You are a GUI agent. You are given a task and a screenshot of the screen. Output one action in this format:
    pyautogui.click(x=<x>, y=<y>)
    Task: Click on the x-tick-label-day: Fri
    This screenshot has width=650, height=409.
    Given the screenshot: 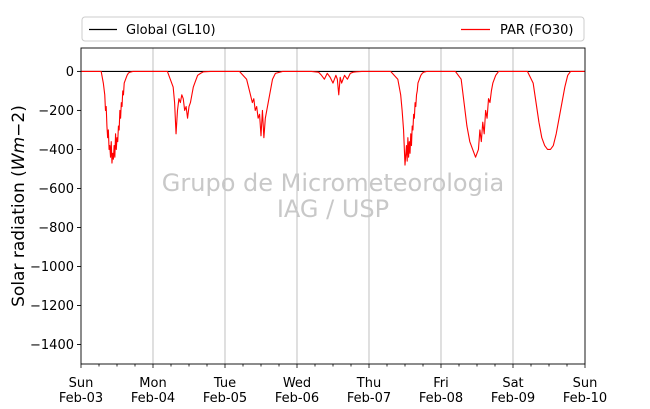 What is the action you would take?
    pyautogui.click(x=441, y=383)
    